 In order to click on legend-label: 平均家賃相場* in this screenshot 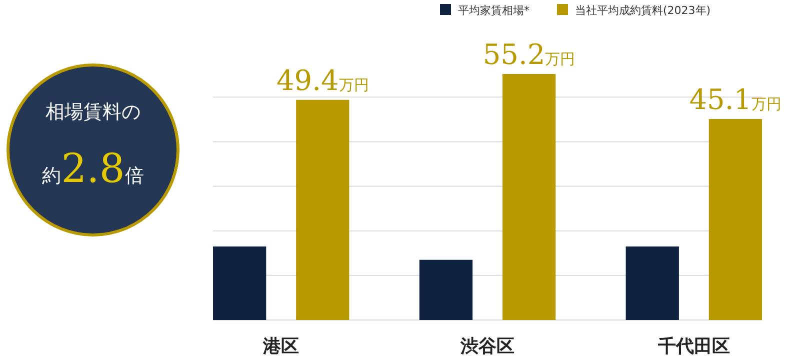, I will do `click(494, 10)`.